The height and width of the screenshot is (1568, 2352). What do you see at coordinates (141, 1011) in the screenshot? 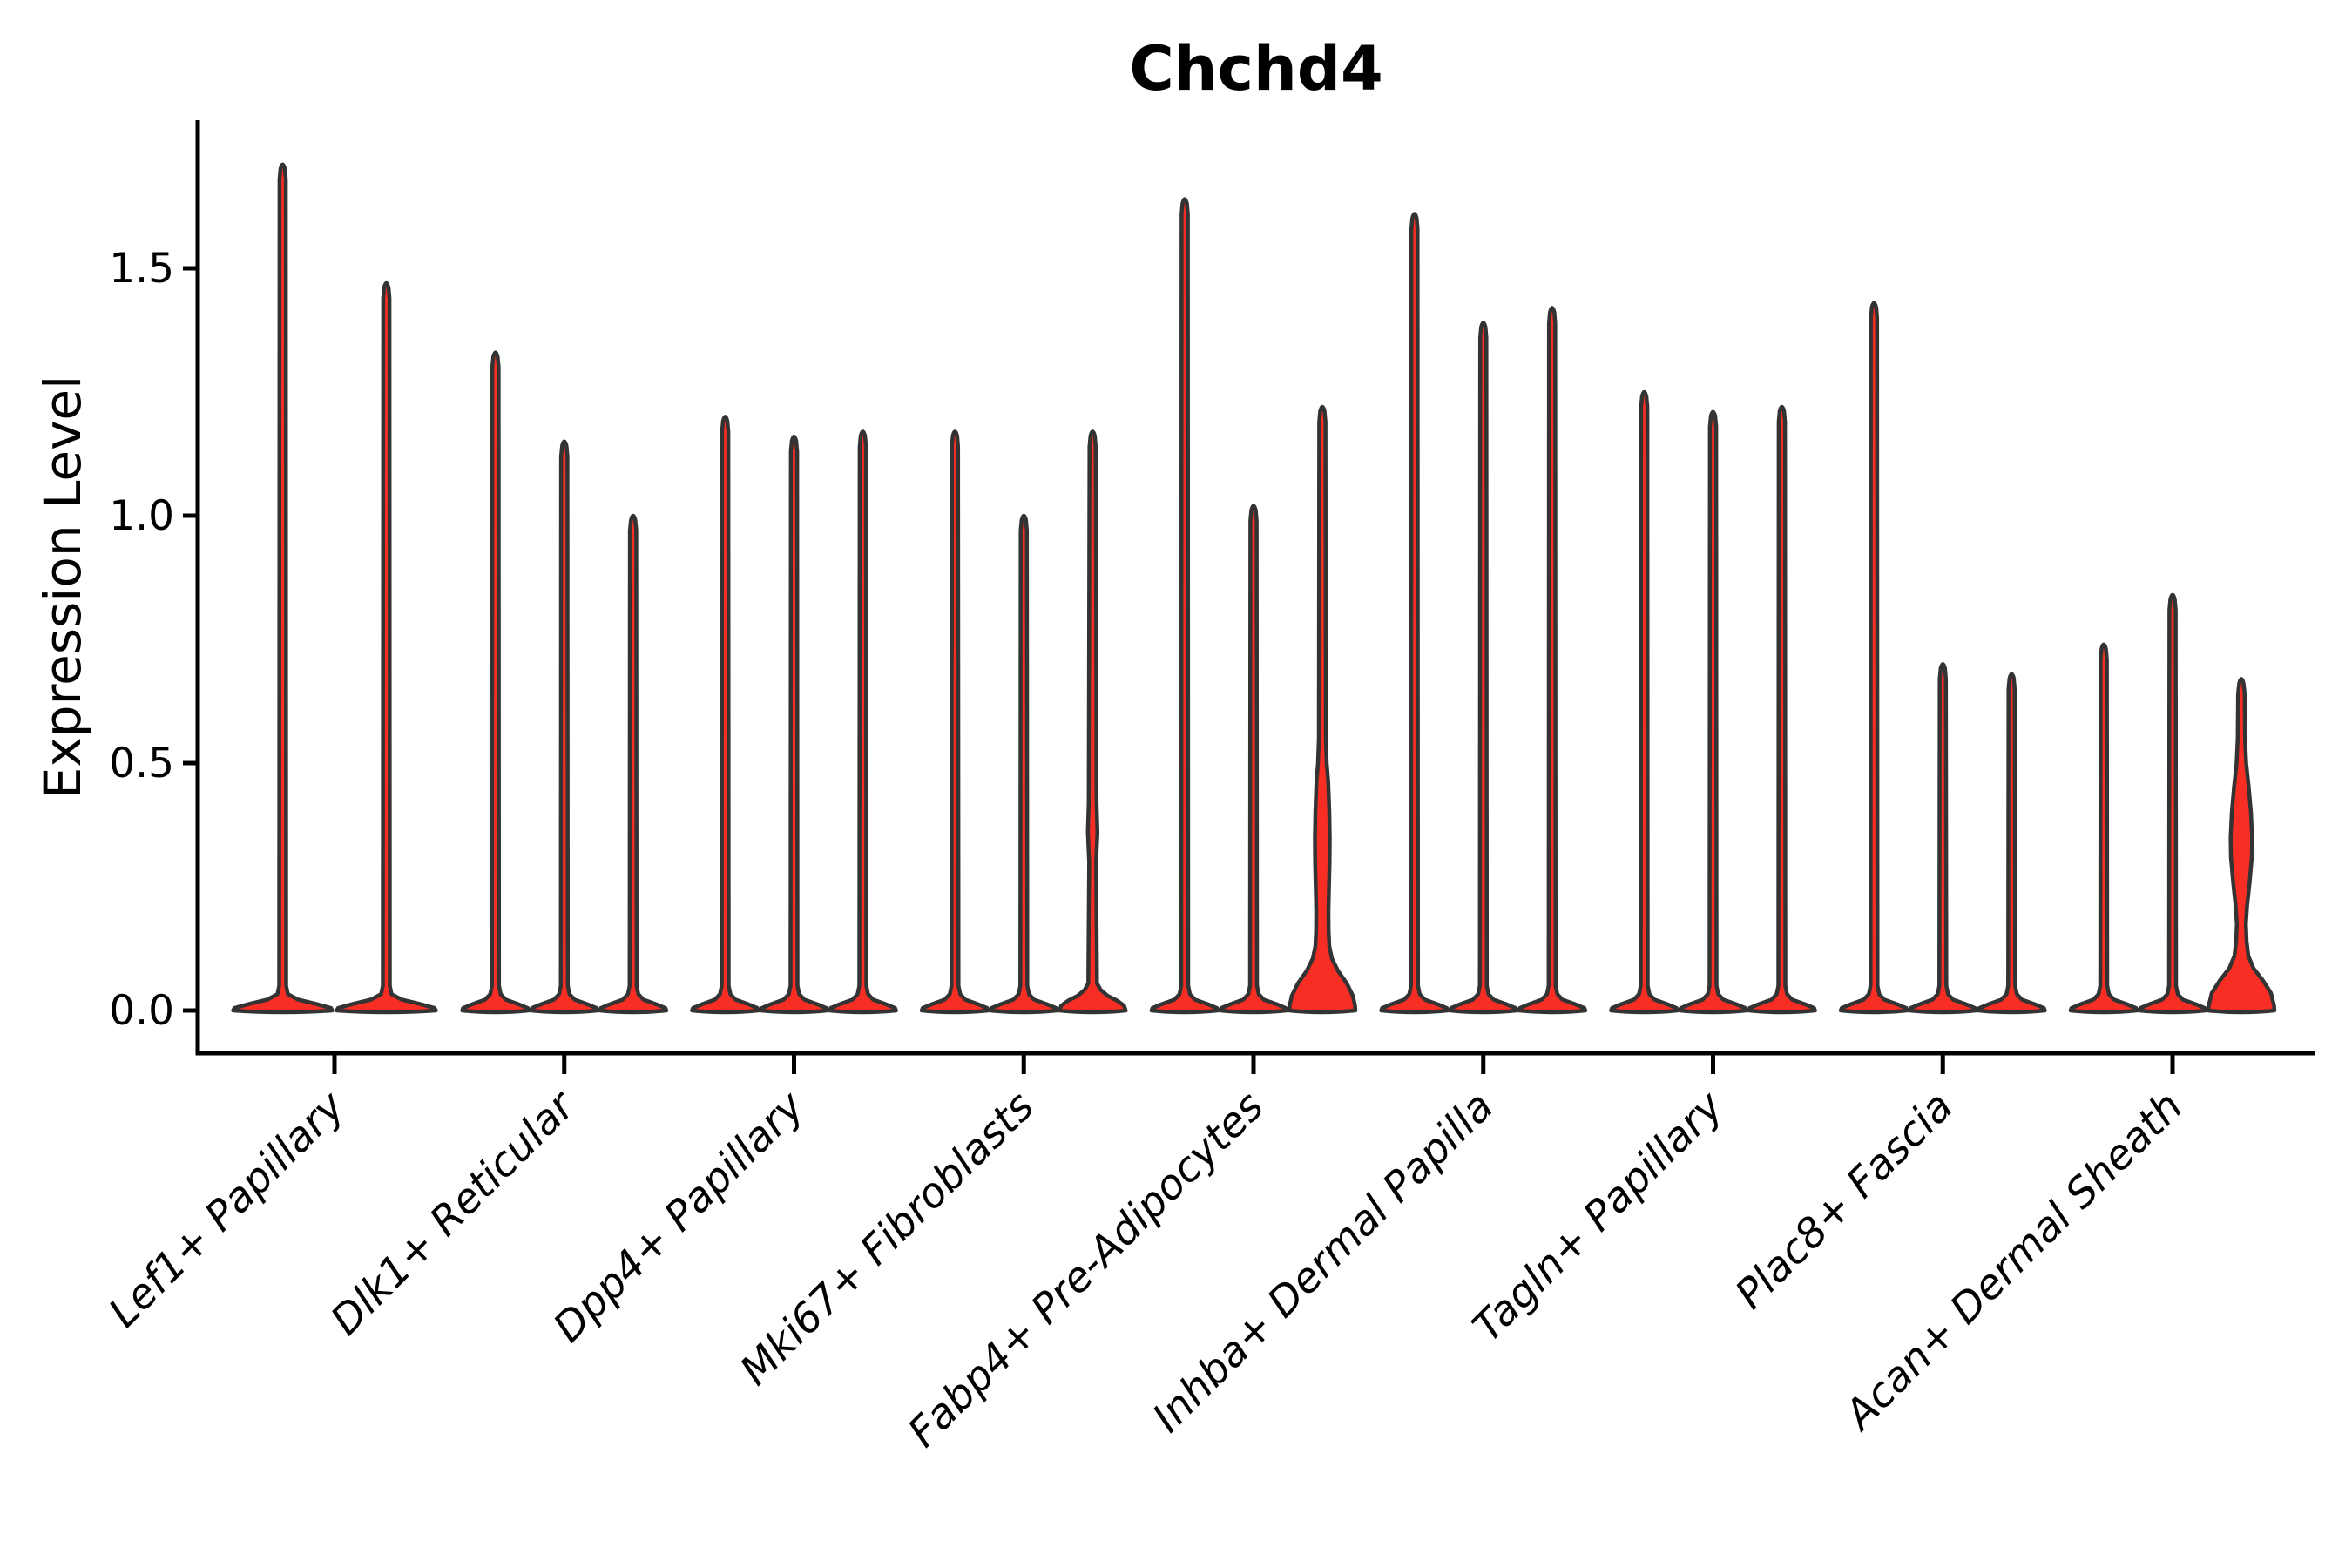
I see `y-tick-label-0: 0.0` at bounding box center [141, 1011].